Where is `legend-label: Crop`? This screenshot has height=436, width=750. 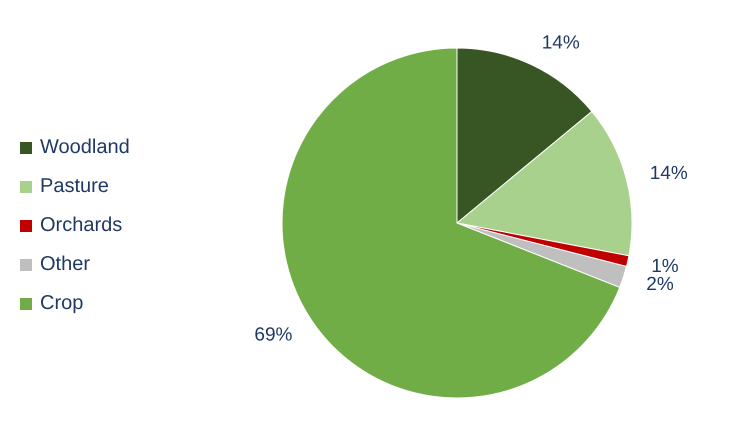
legend-label: Crop is located at coordinates (62, 303).